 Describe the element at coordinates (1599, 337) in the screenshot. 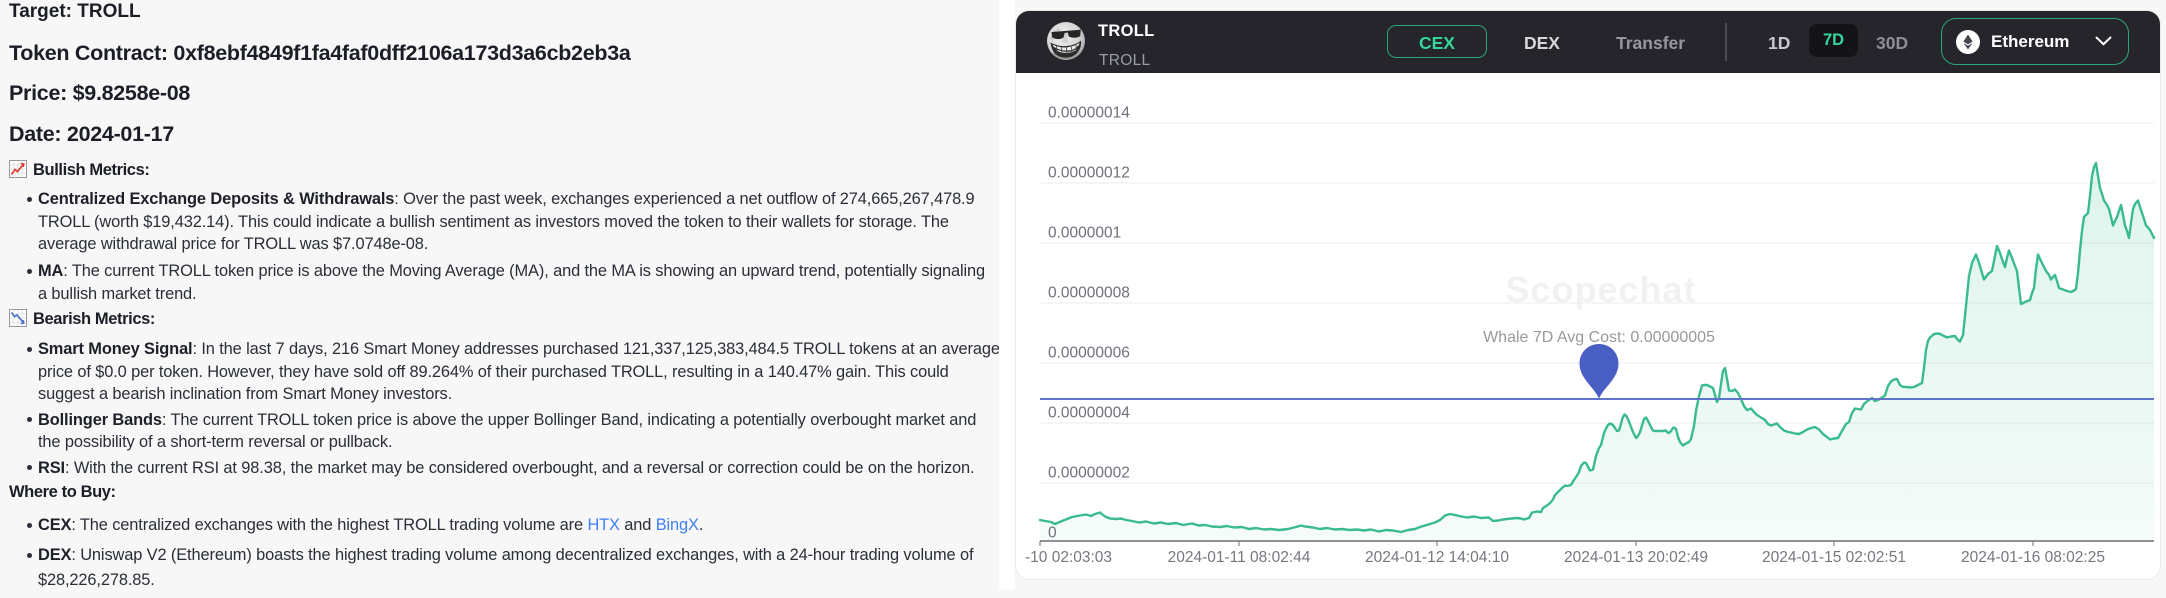

I see `svg-text: Whale 7D Avg Cost: 0.00000005` at that location.